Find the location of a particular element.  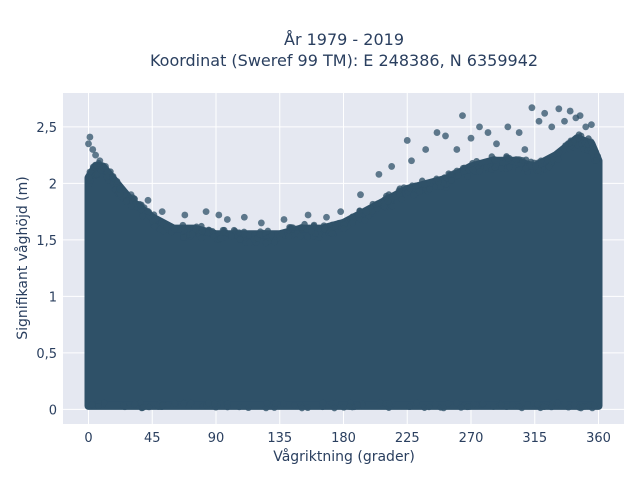

x-tick-label: 360 is located at coordinates (598, 438).